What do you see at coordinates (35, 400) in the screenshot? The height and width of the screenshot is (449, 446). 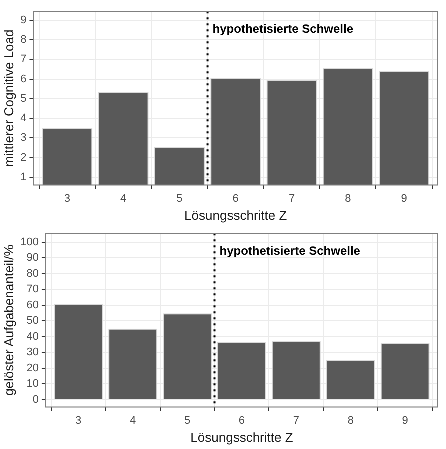 I see `y-tick-label: 0` at bounding box center [35, 400].